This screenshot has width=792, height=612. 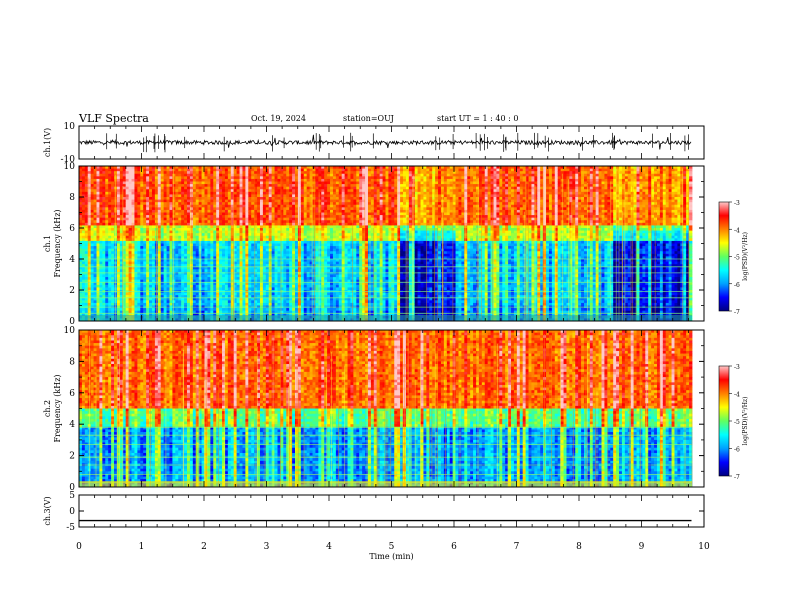 What do you see at coordinates (114, 118) in the screenshot?
I see `figure-title: VLF Spectra` at bounding box center [114, 118].